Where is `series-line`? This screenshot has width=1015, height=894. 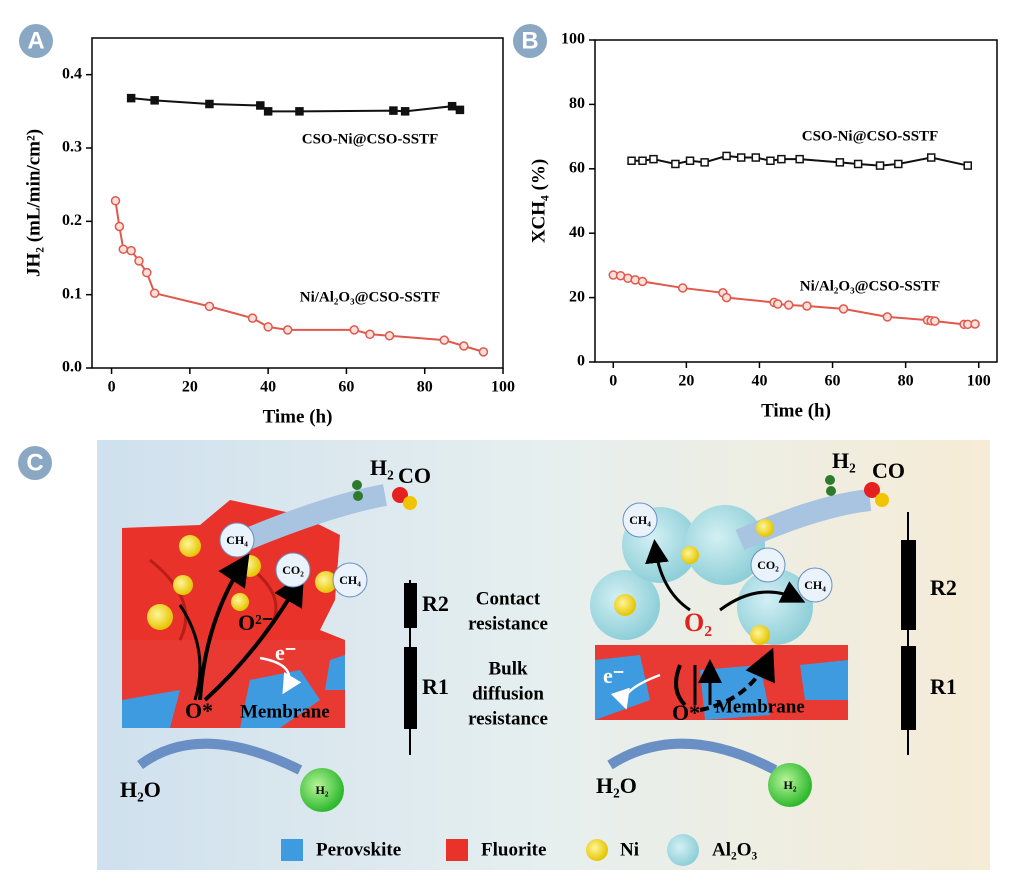
series-line is located at coordinates (299, 276).